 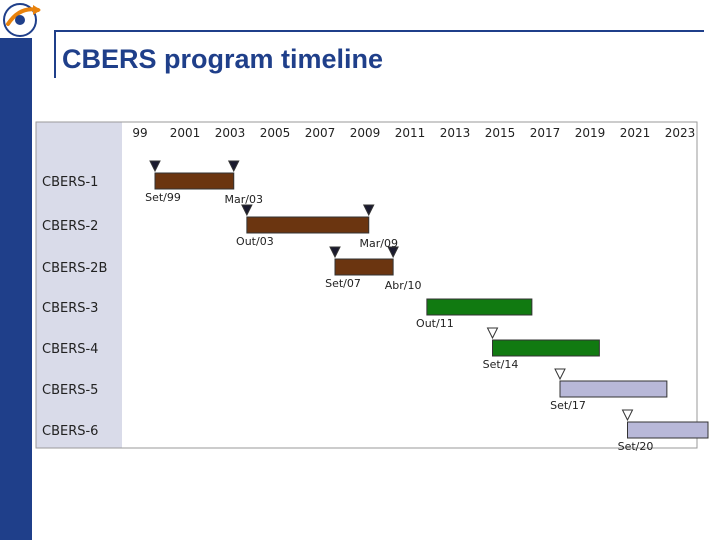 What do you see at coordinates (16, 289) in the screenshot?
I see `slide-side-bar` at bounding box center [16, 289].